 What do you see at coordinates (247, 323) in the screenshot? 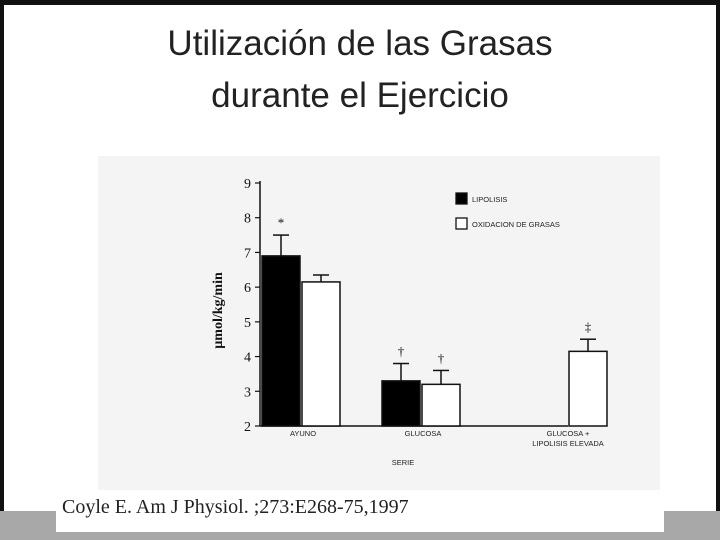
I see `y-tick-label: 5` at bounding box center [247, 323].